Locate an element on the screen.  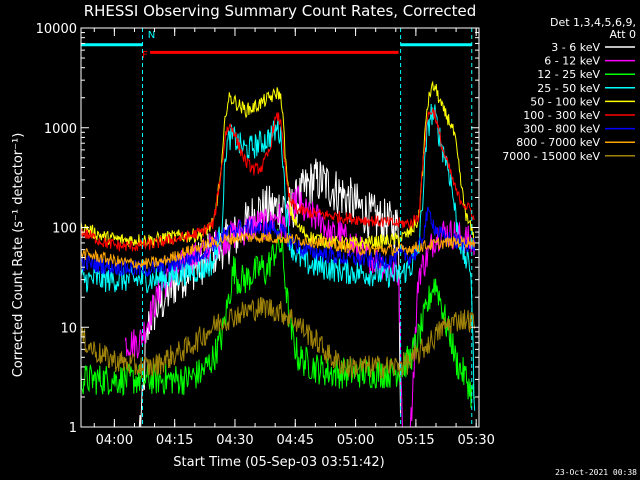
flare-flag-label: F is located at coordinates (145, 55).